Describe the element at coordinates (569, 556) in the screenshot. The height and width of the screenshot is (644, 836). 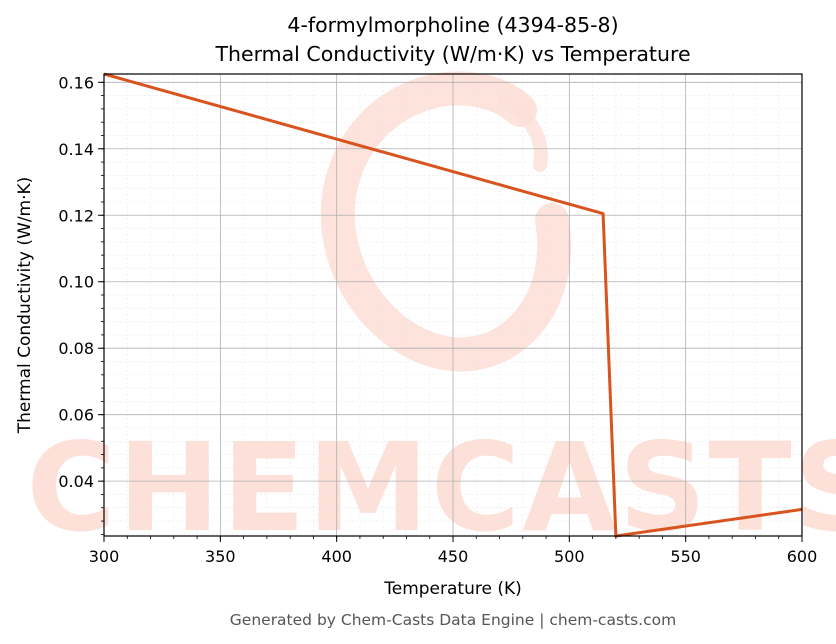
I see `x-tick-label: 500` at that location.